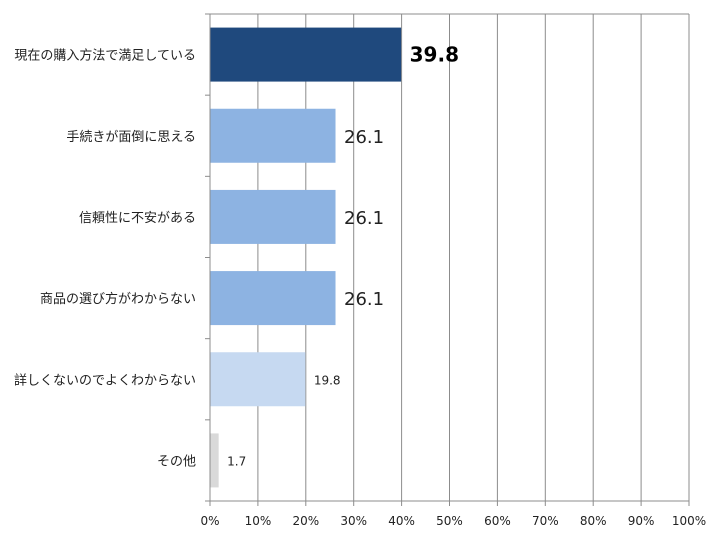 This screenshot has width=713, height=539. Describe the element at coordinates (236, 461) in the screenshot. I see `data-label: 1.7` at that location.